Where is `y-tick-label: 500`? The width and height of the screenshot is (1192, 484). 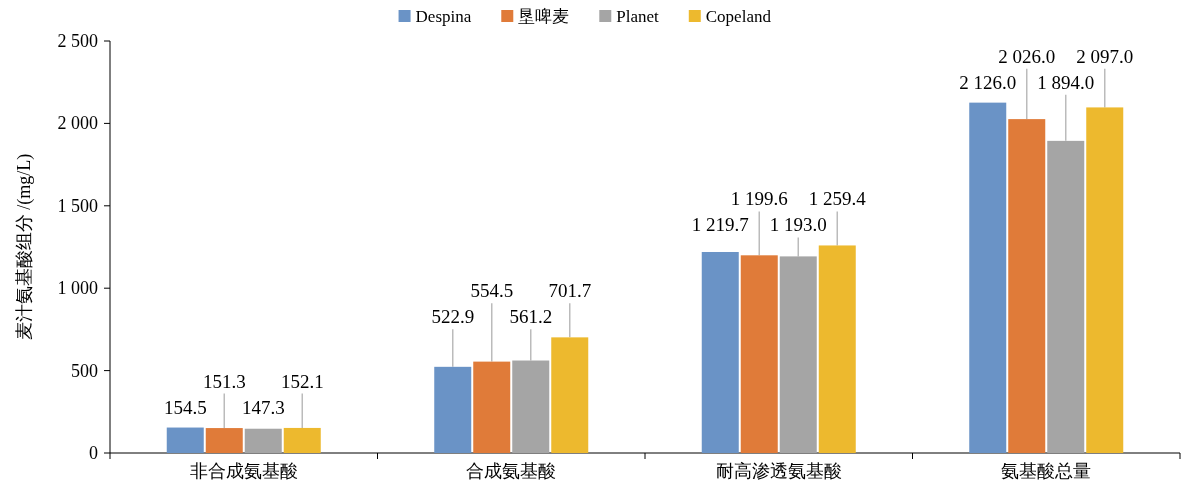
y-tick-label: 500 is located at coordinates (84, 370).